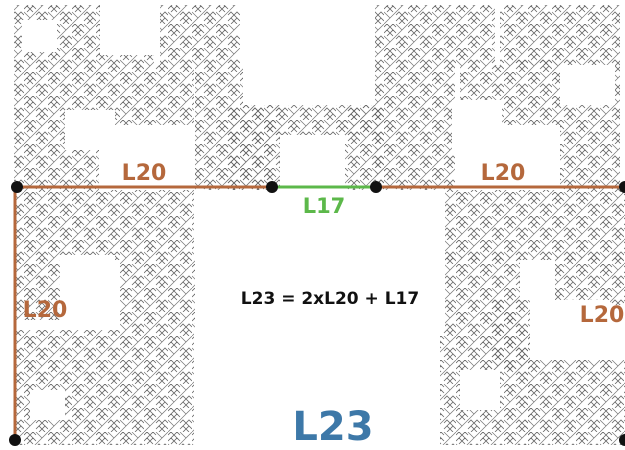  What do you see at coordinates (144, 173) in the screenshot?
I see `label-top-left-l20: L20` at bounding box center [144, 173].